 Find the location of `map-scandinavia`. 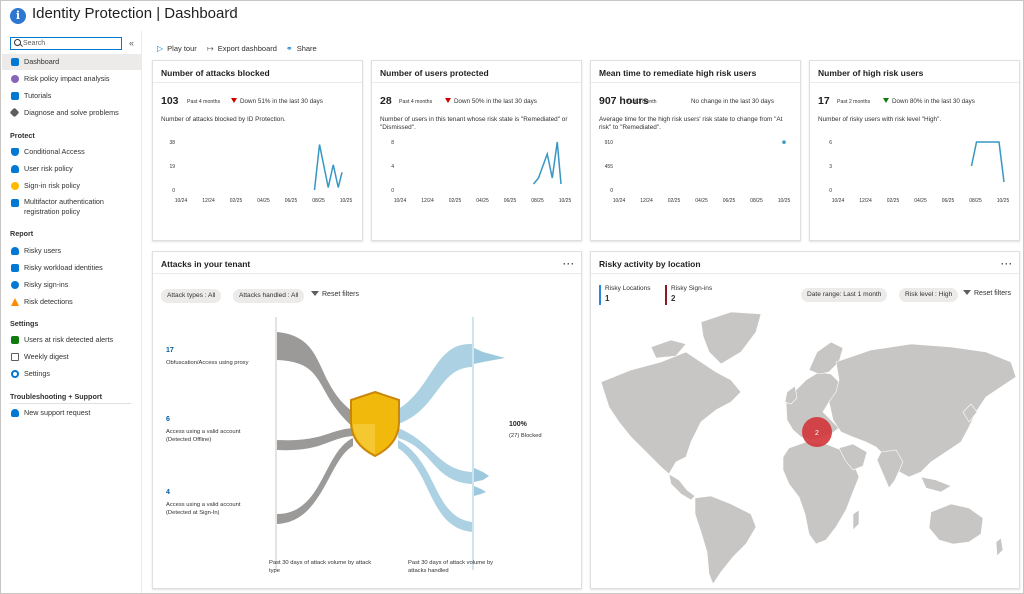

map-scandinavia is located at coordinates (826, 358).